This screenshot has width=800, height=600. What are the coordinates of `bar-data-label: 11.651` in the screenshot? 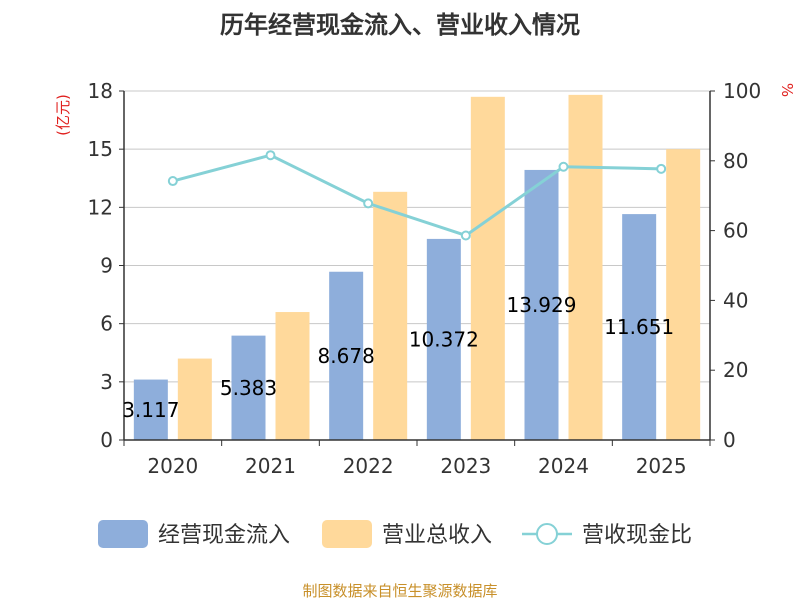 It's located at (639, 327).